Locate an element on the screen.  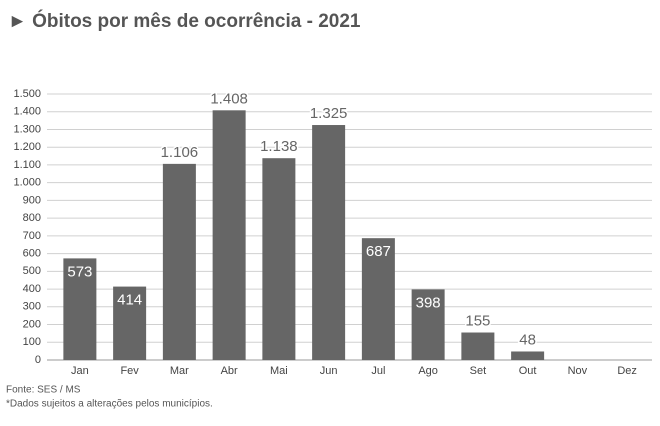
value-label: 398 is located at coordinates (428, 302).